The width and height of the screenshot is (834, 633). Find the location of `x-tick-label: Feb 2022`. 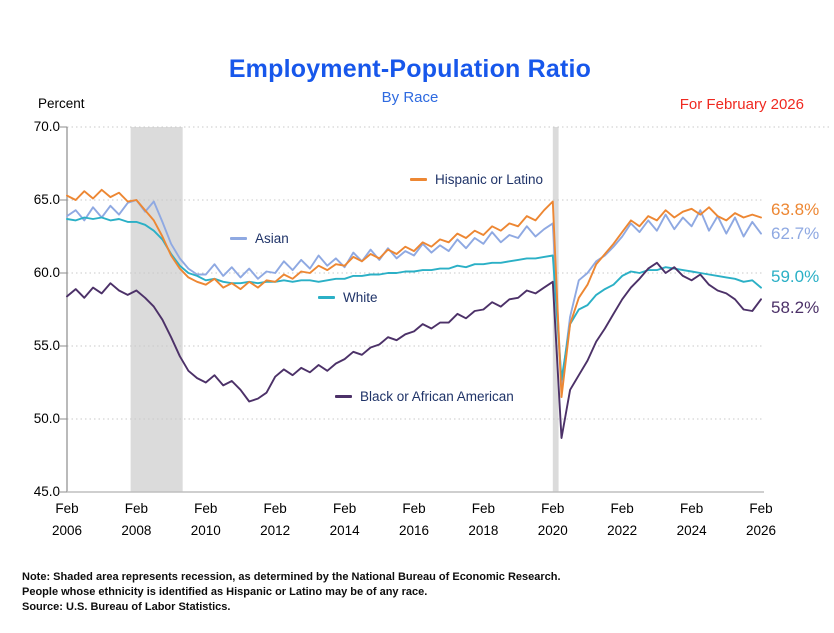

x-tick-label: Feb 2022 is located at coordinates (622, 519).